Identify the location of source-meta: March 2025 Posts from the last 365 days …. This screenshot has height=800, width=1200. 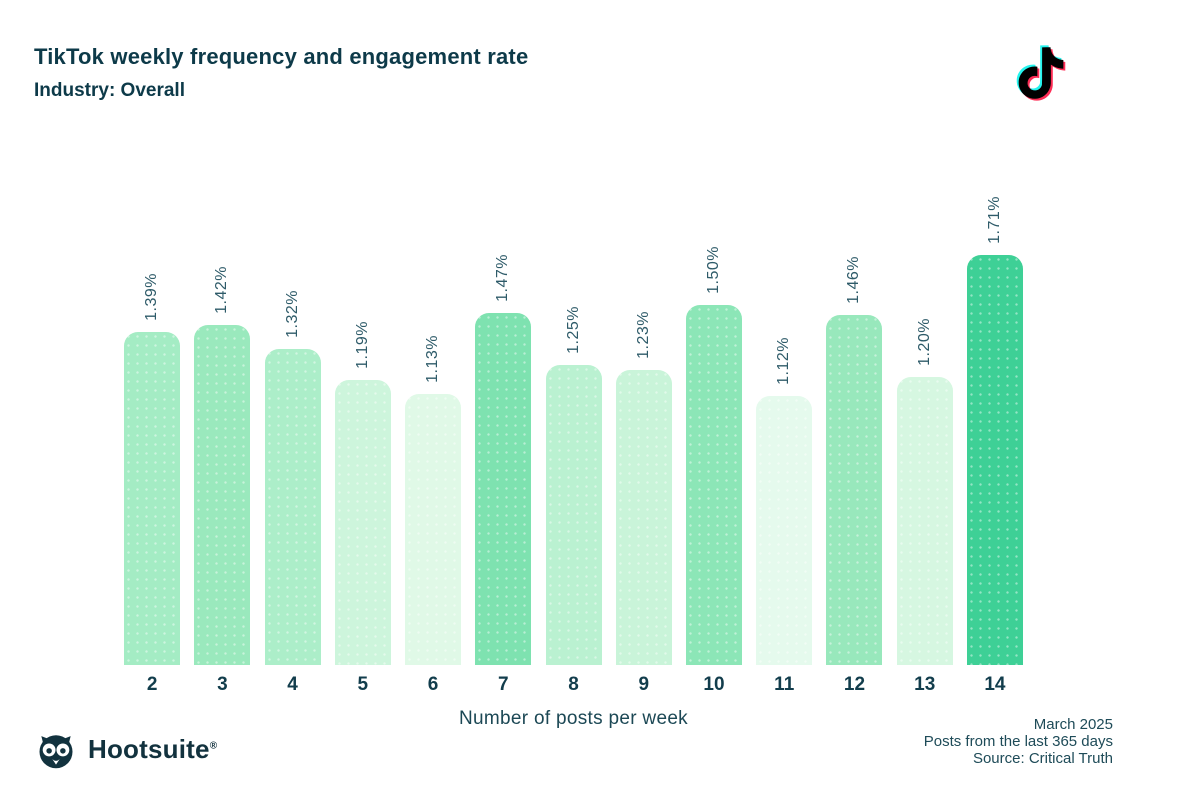
(1018, 741).